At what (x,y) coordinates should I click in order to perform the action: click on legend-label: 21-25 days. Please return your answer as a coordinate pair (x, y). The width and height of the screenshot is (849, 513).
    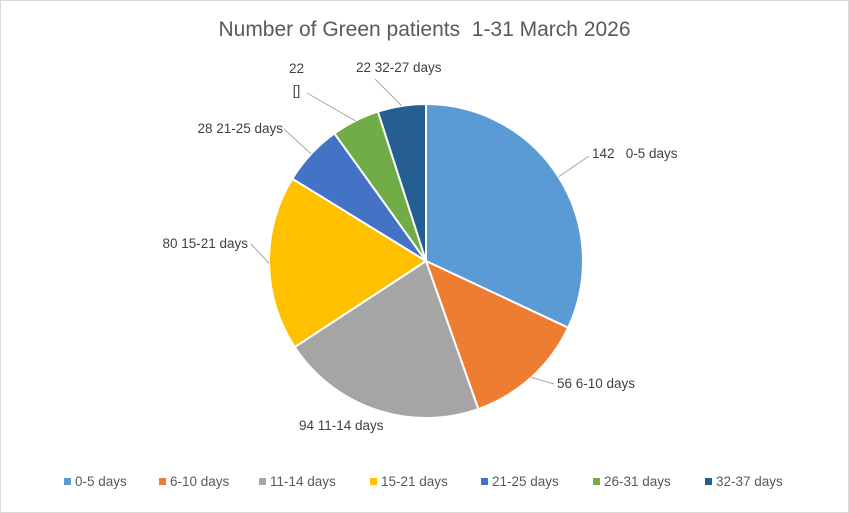
    Looking at the image, I should click on (525, 481).